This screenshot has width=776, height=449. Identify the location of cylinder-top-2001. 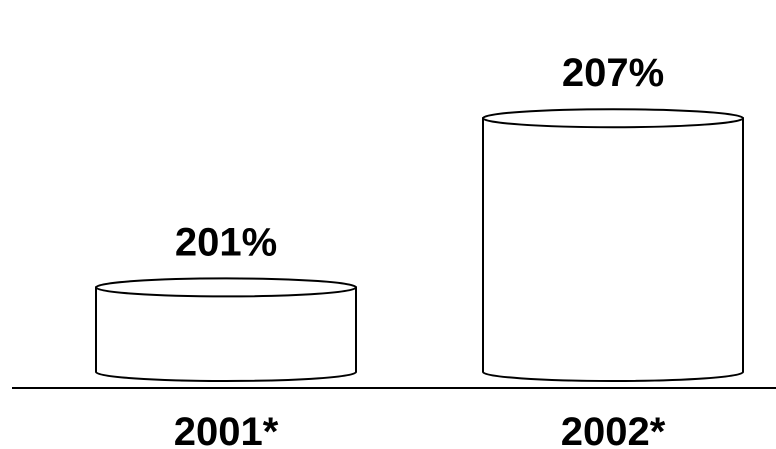
(226, 287).